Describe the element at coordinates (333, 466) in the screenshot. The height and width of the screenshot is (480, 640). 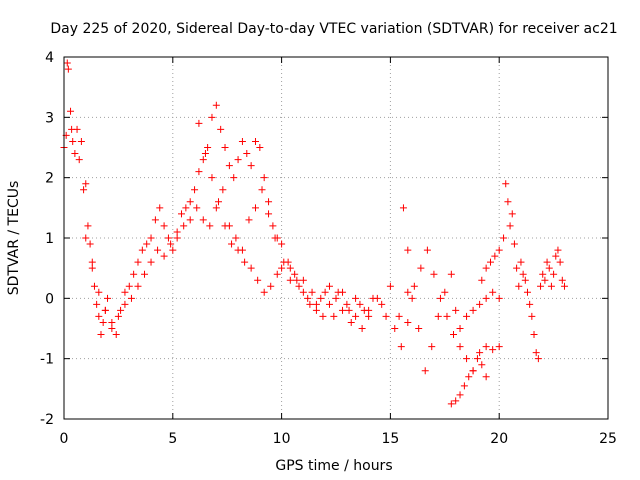
I see `x-axis-label: GPS time / hours` at that location.